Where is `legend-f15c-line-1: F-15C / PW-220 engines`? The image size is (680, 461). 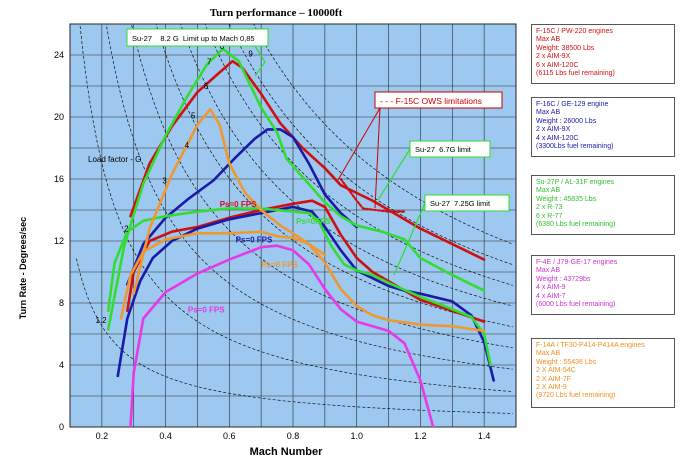
legend-f15c-line-1: F-15C / PW-220 engines is located at coordinates (574, 31).